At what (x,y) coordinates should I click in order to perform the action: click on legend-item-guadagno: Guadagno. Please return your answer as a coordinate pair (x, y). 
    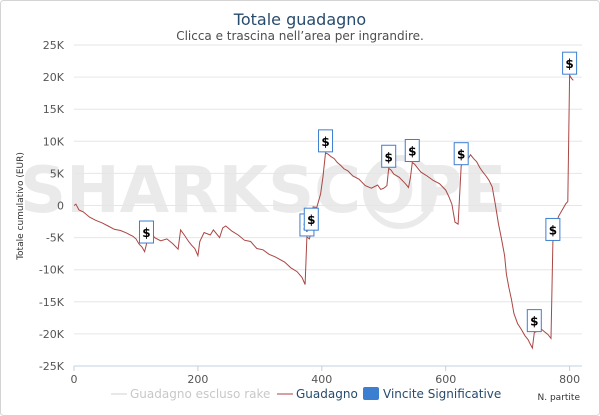
    Looking at the image, I should click on (317, 394).